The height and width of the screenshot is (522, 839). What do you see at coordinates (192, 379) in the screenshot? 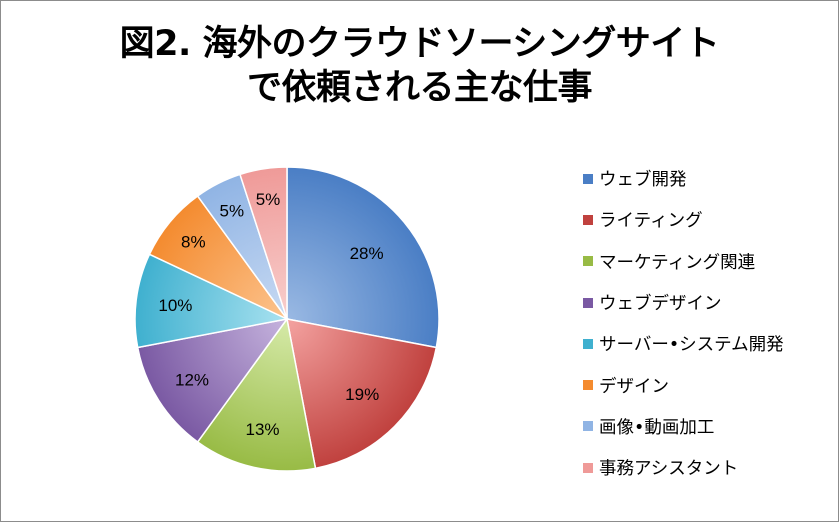
I see `pie-value-label-4: 12%` at bounding box center [192, 379].